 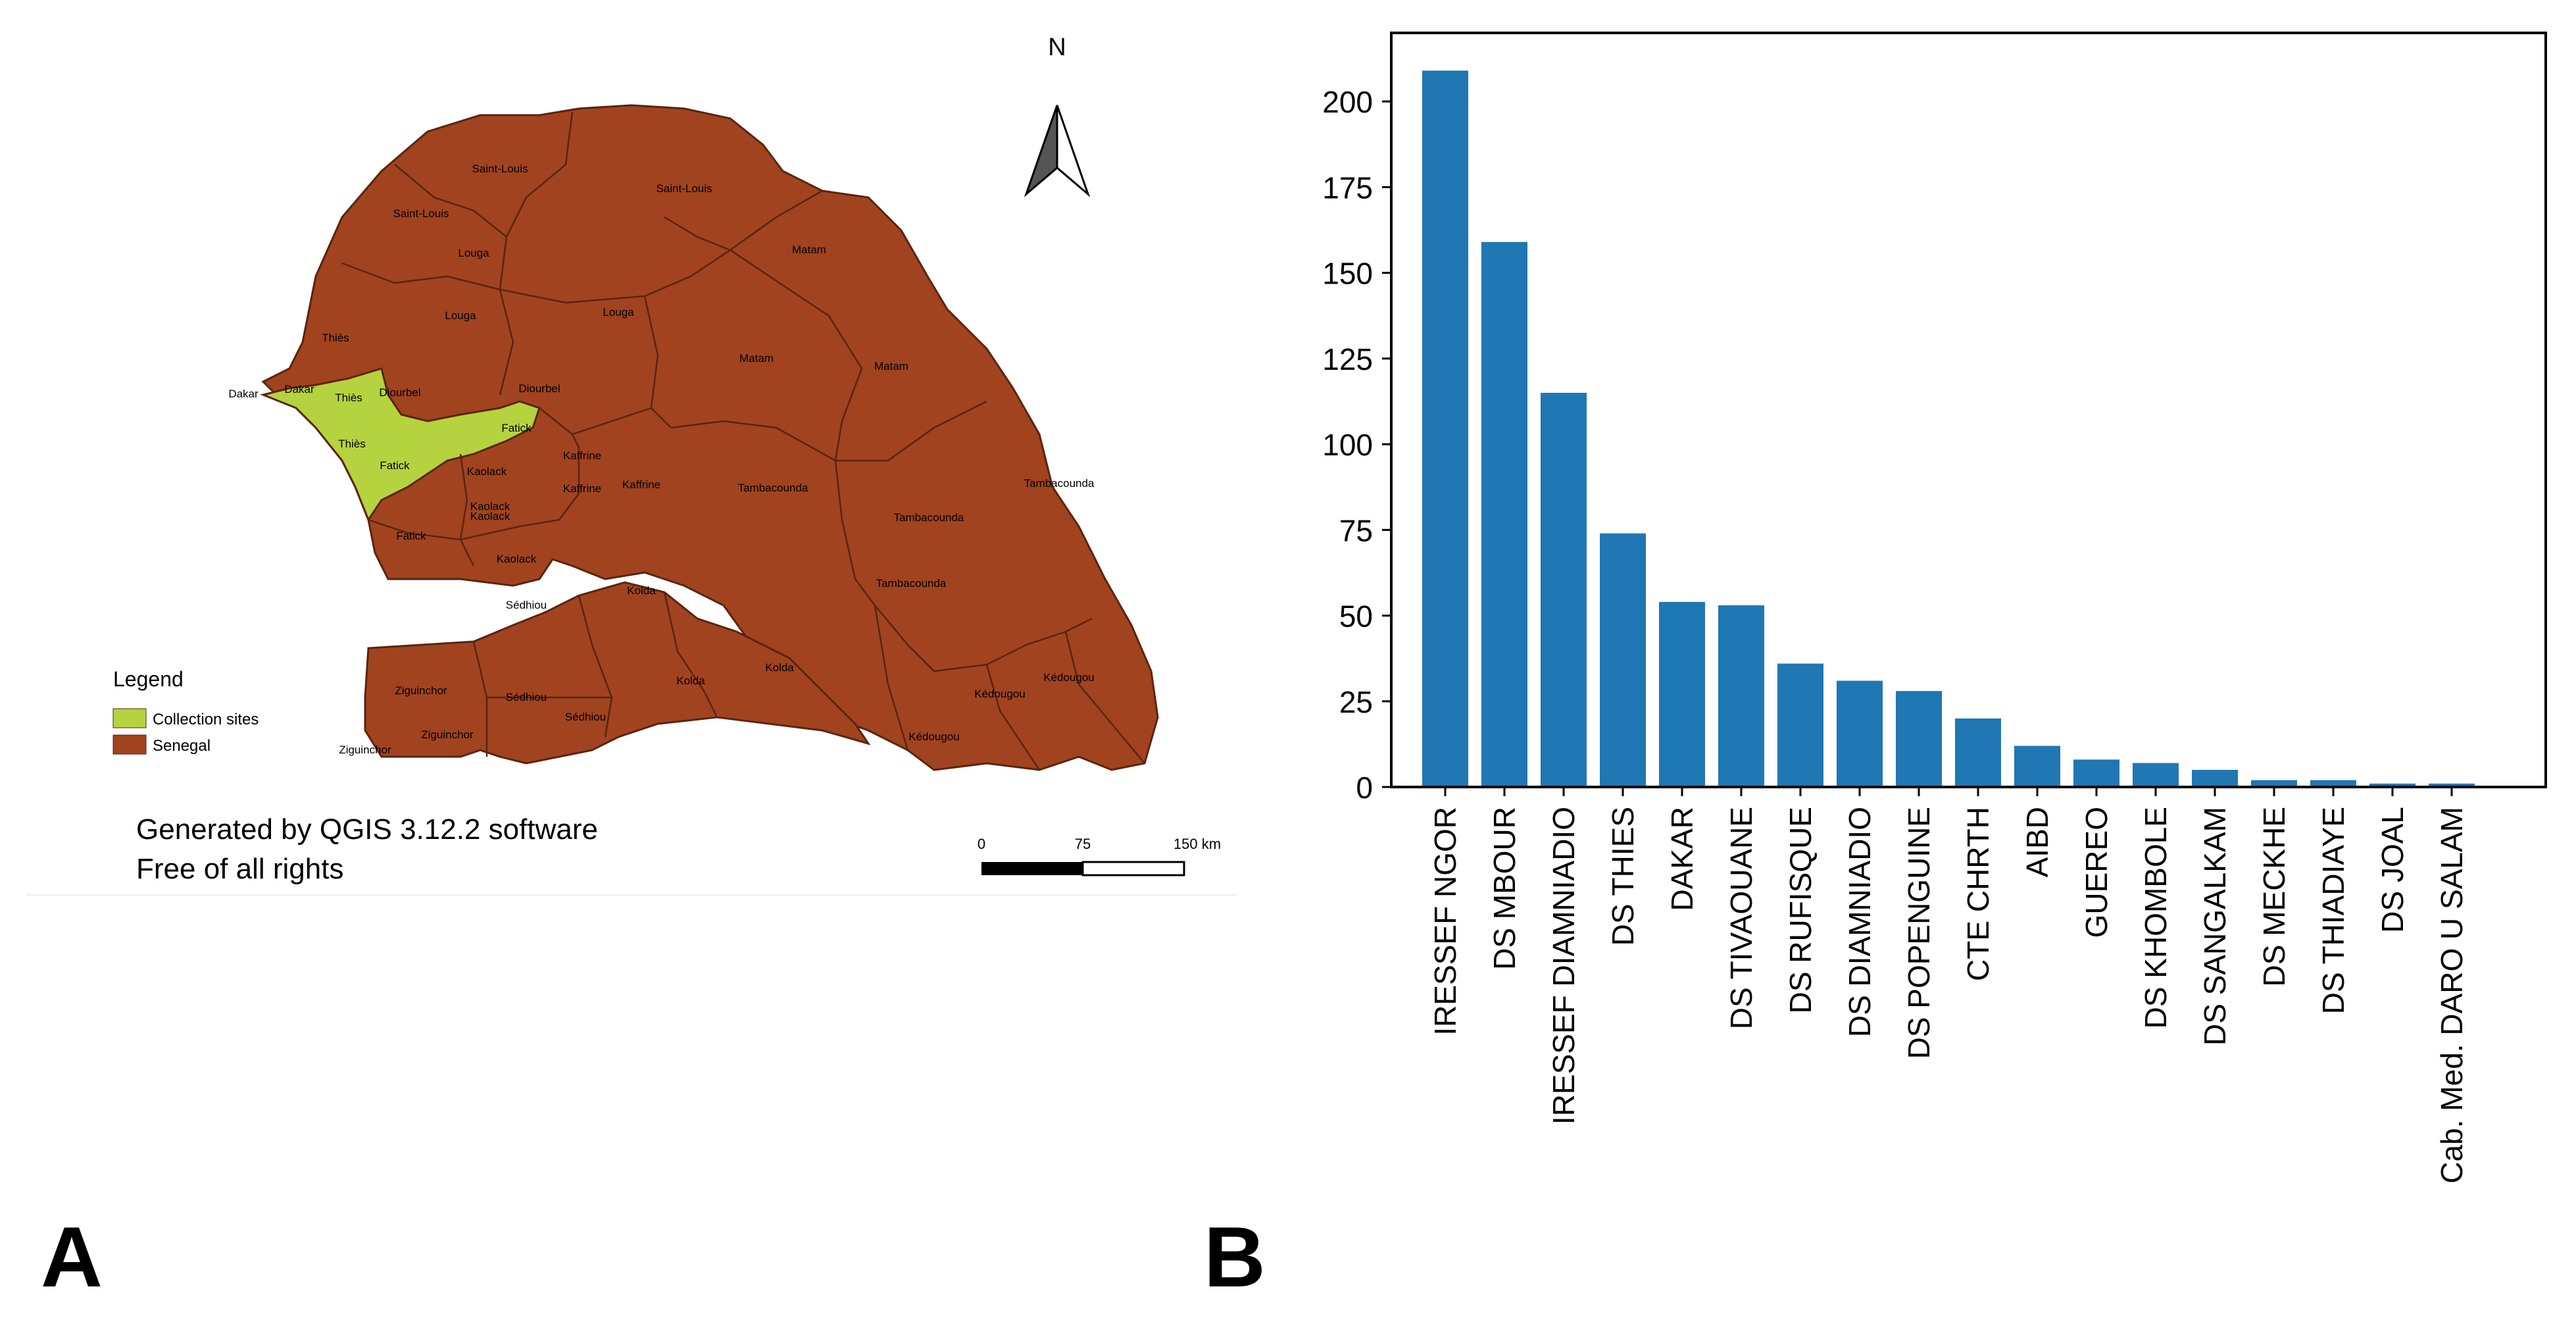 I want to click on legend-swatch-senegal, so click(x=129, y=744).